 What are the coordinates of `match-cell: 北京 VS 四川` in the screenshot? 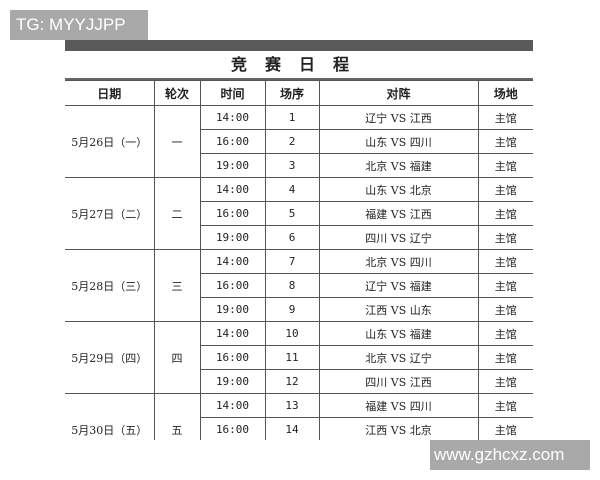 It's located at (398, 261).